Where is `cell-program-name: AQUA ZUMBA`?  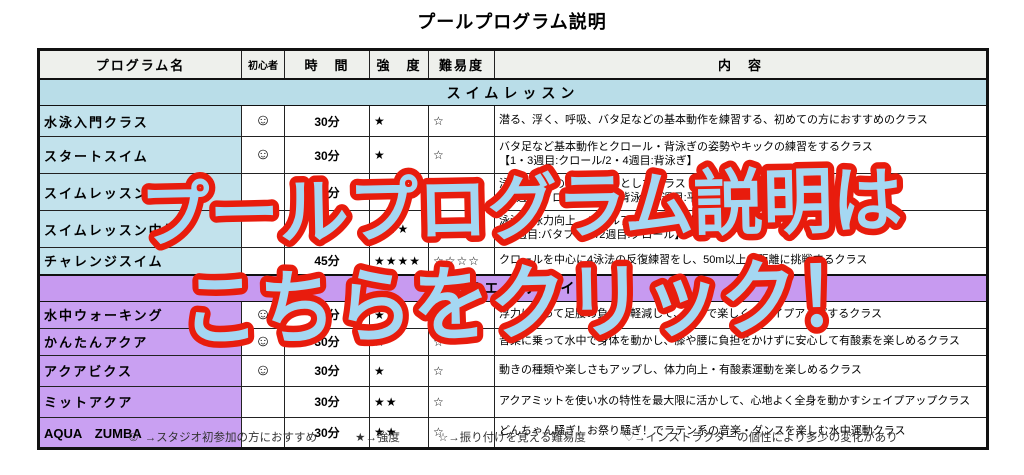 cell-program-name: AQUA ZUMBA is located at coordinates (140, 432).